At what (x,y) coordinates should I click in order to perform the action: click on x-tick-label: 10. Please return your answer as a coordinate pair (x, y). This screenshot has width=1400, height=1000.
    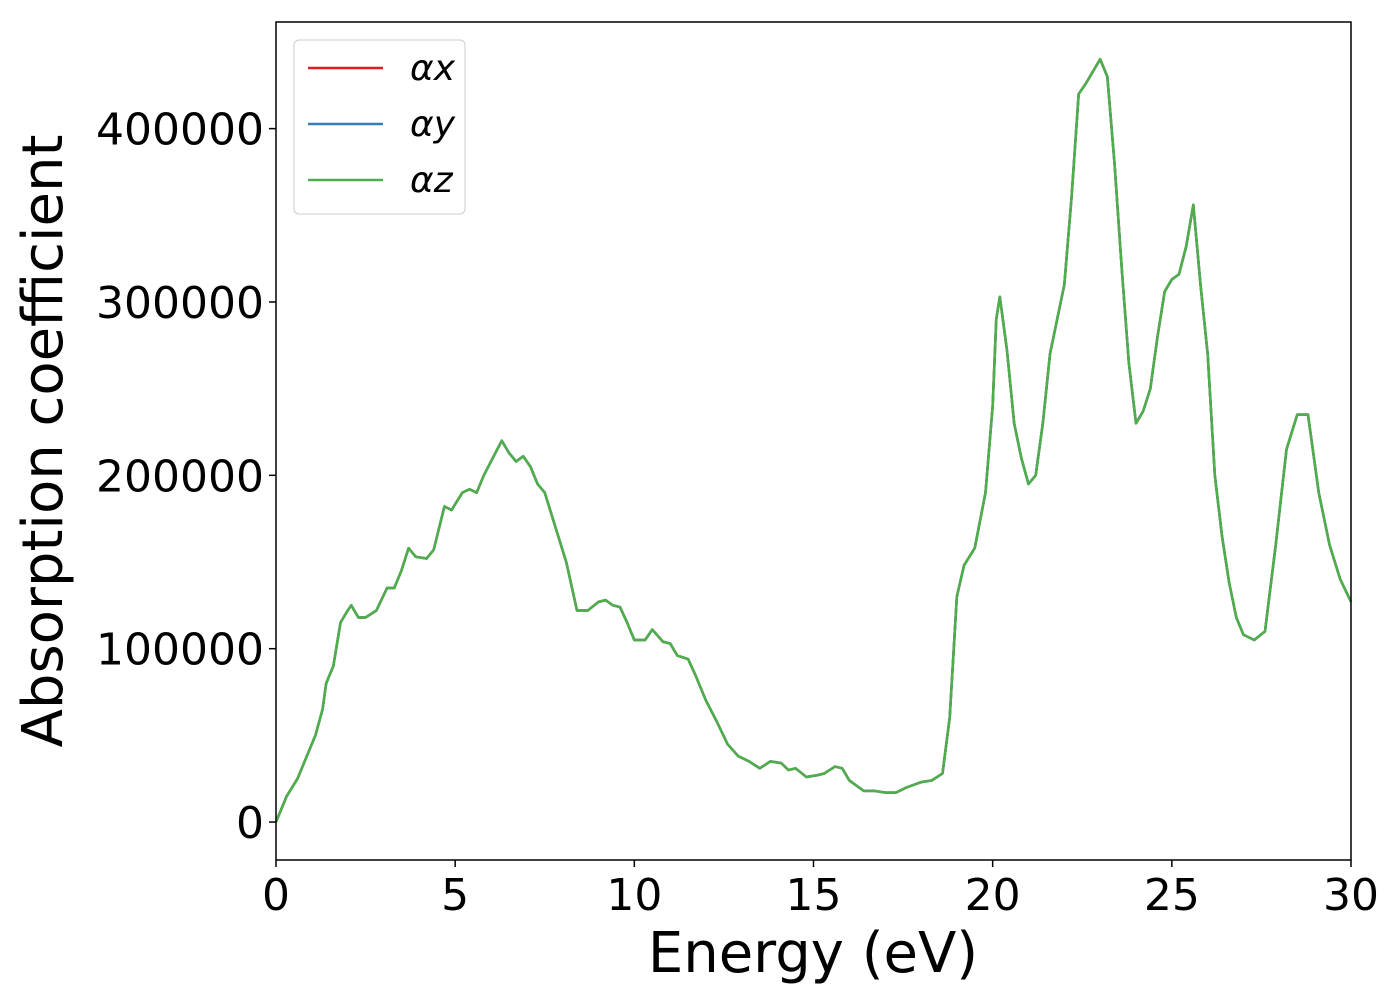
    Looking at the image, I should click on (634, 895).